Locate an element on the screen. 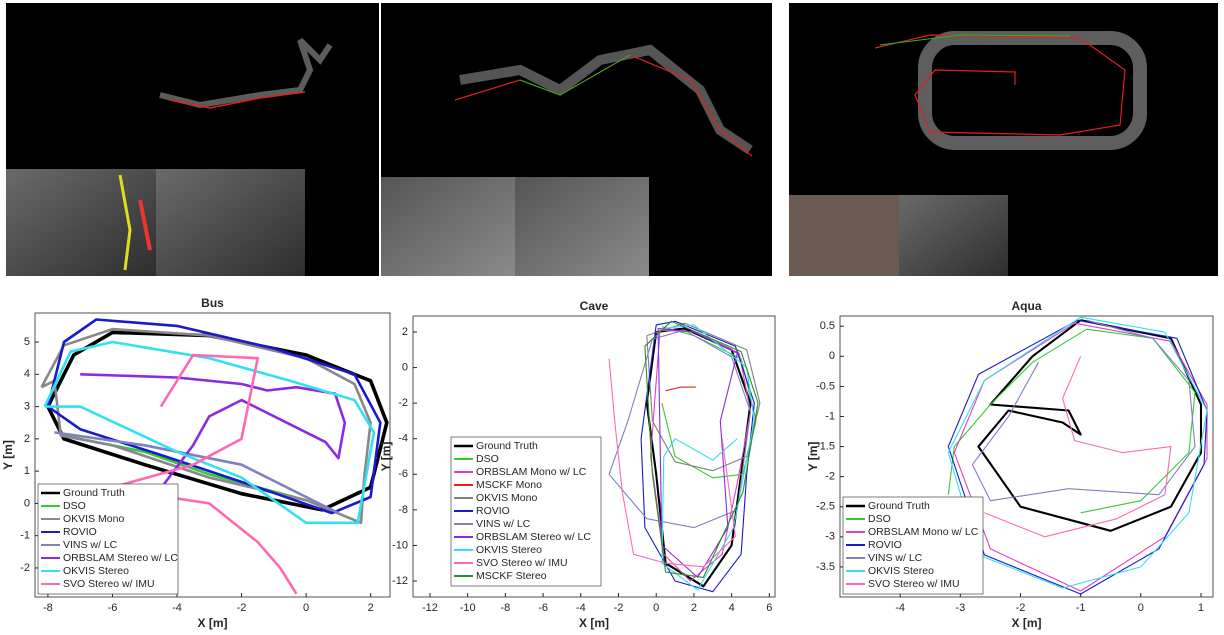  chart-title: Aqua is located at coordinates (1027, 306).